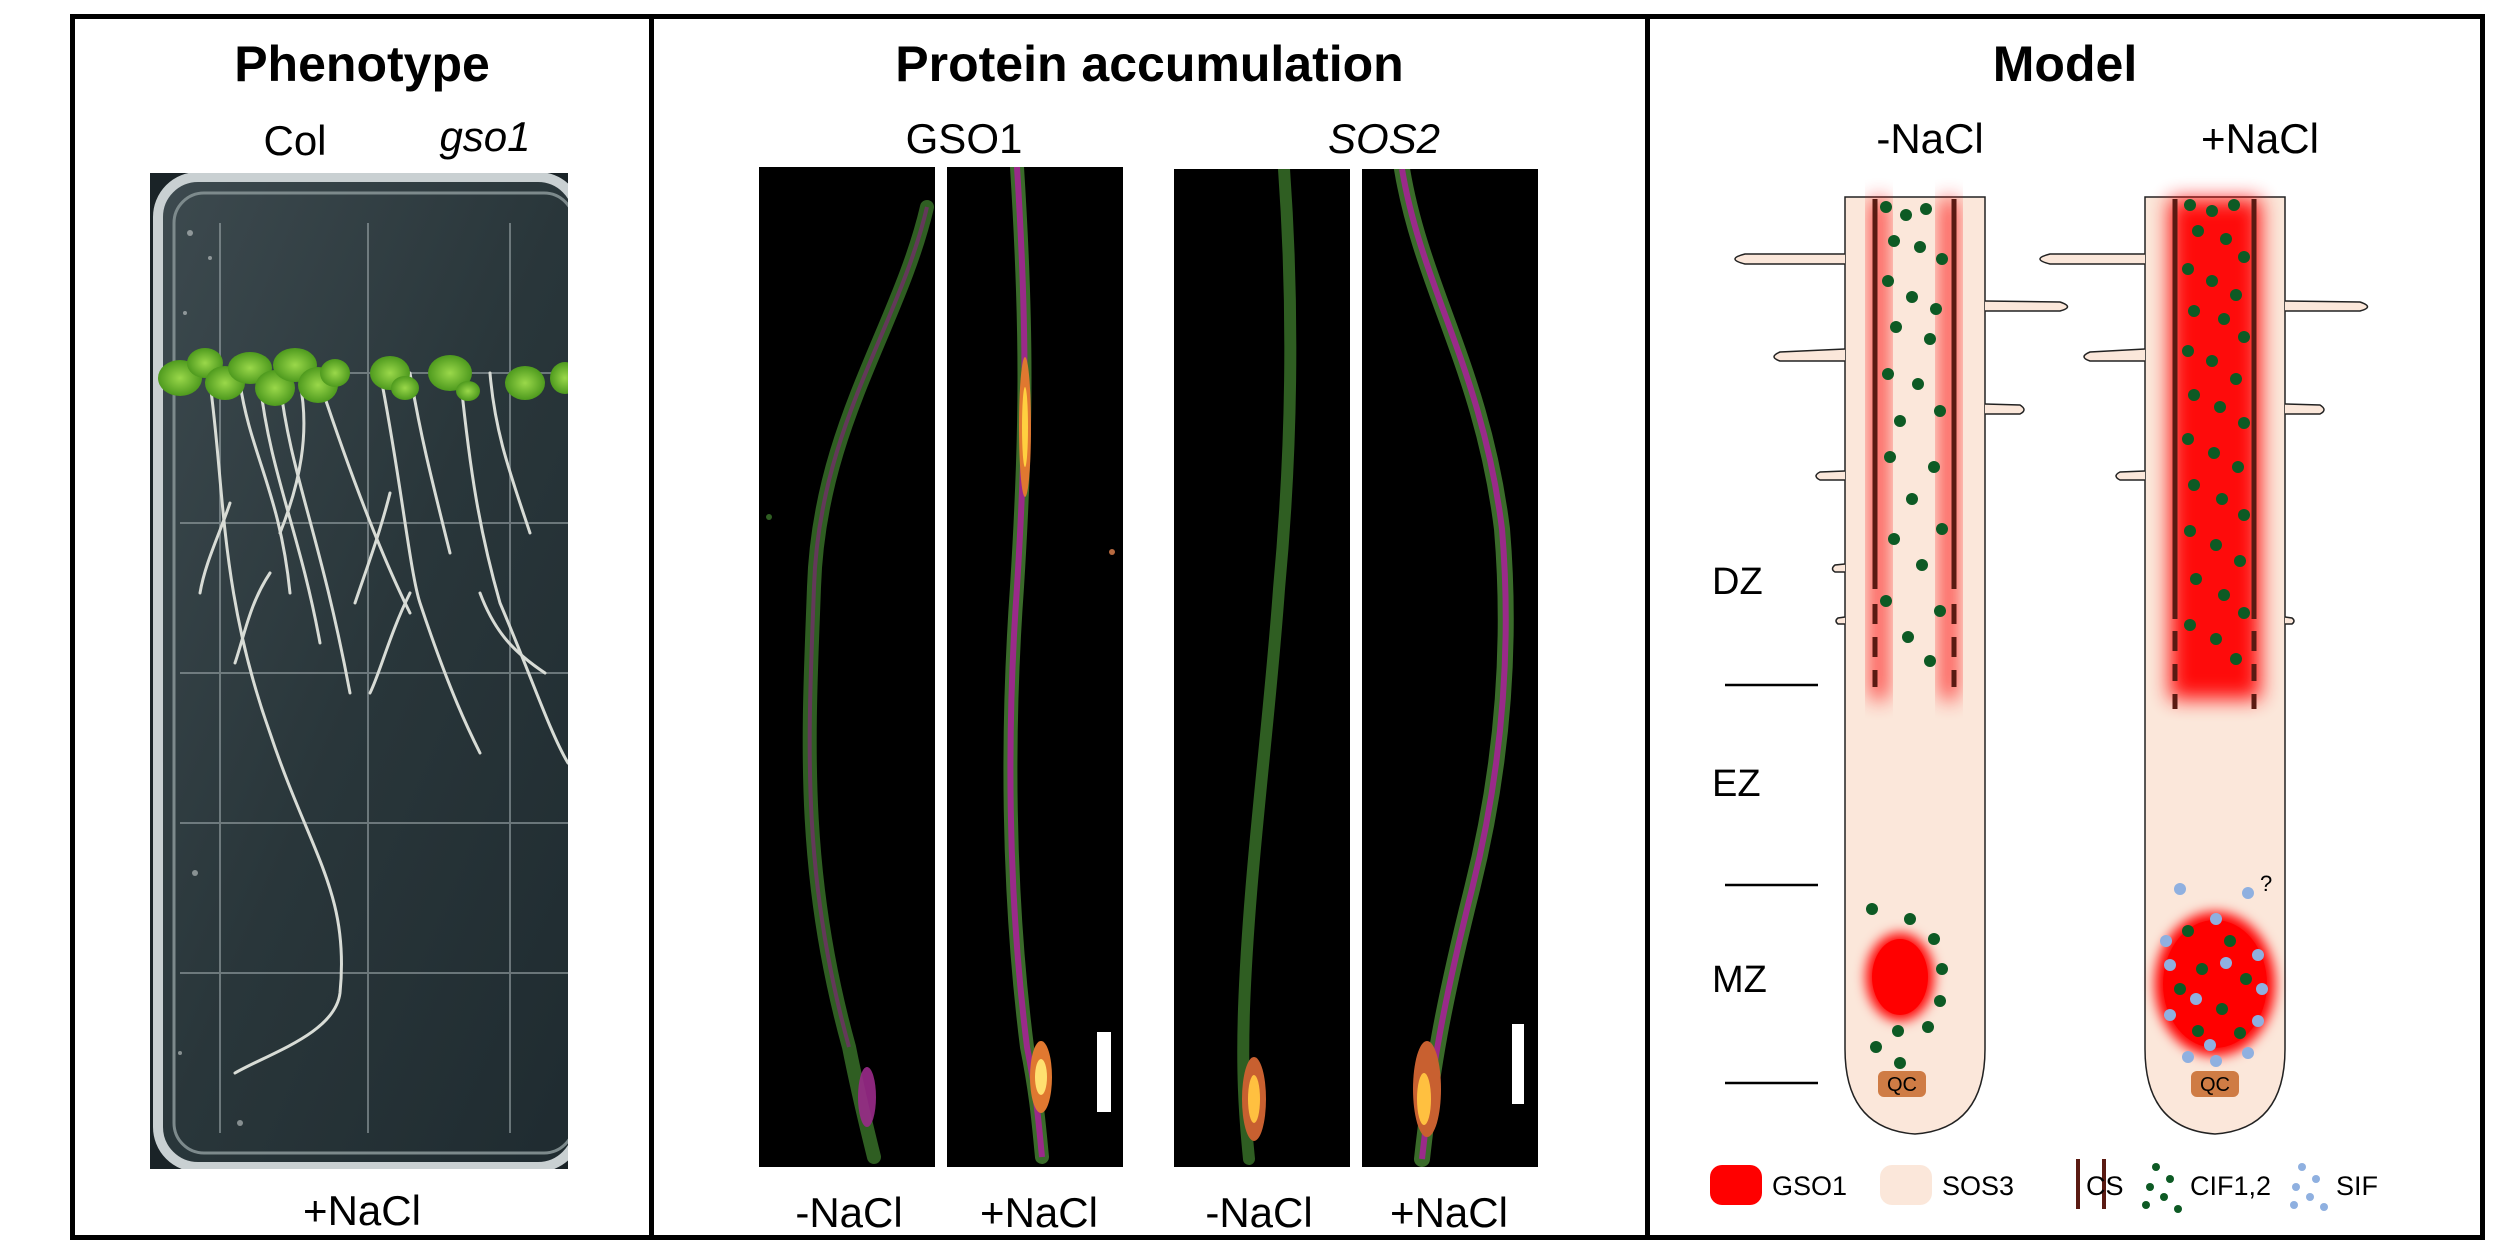  Describe the element at coordinates (1810, 1186) in the screenshot. I see `legend-gso1-label: GSO1` at that location.